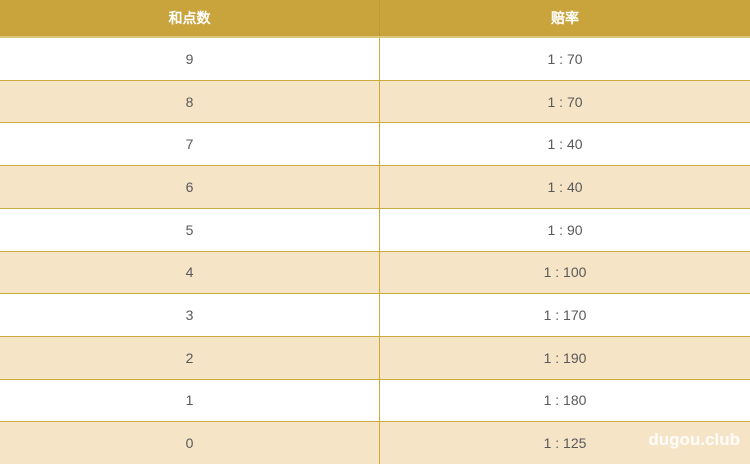 Image resolution: width=750 pixels, height=464 pixels. I want to click on points-cell: 1, so click(190, 400).